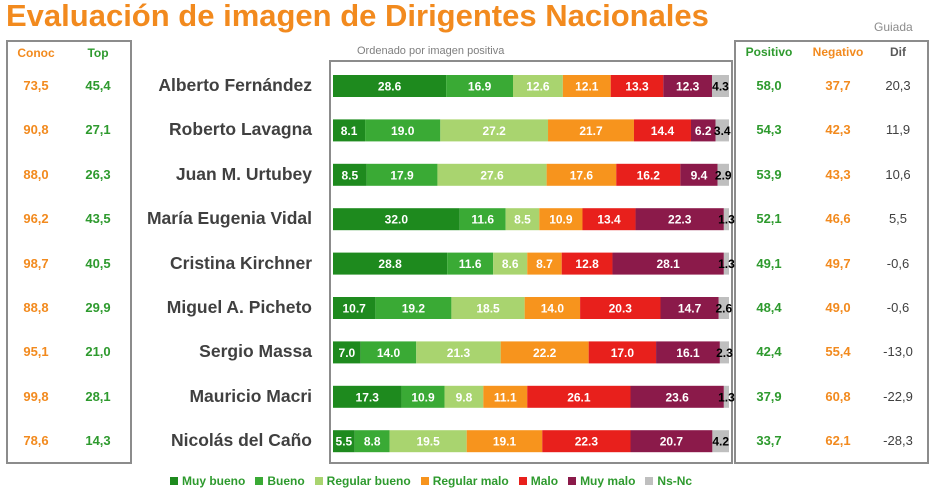  Describe the element at coordinates (838, 396) in the screenshot. I see `negativo-value: 60,8` at that location.